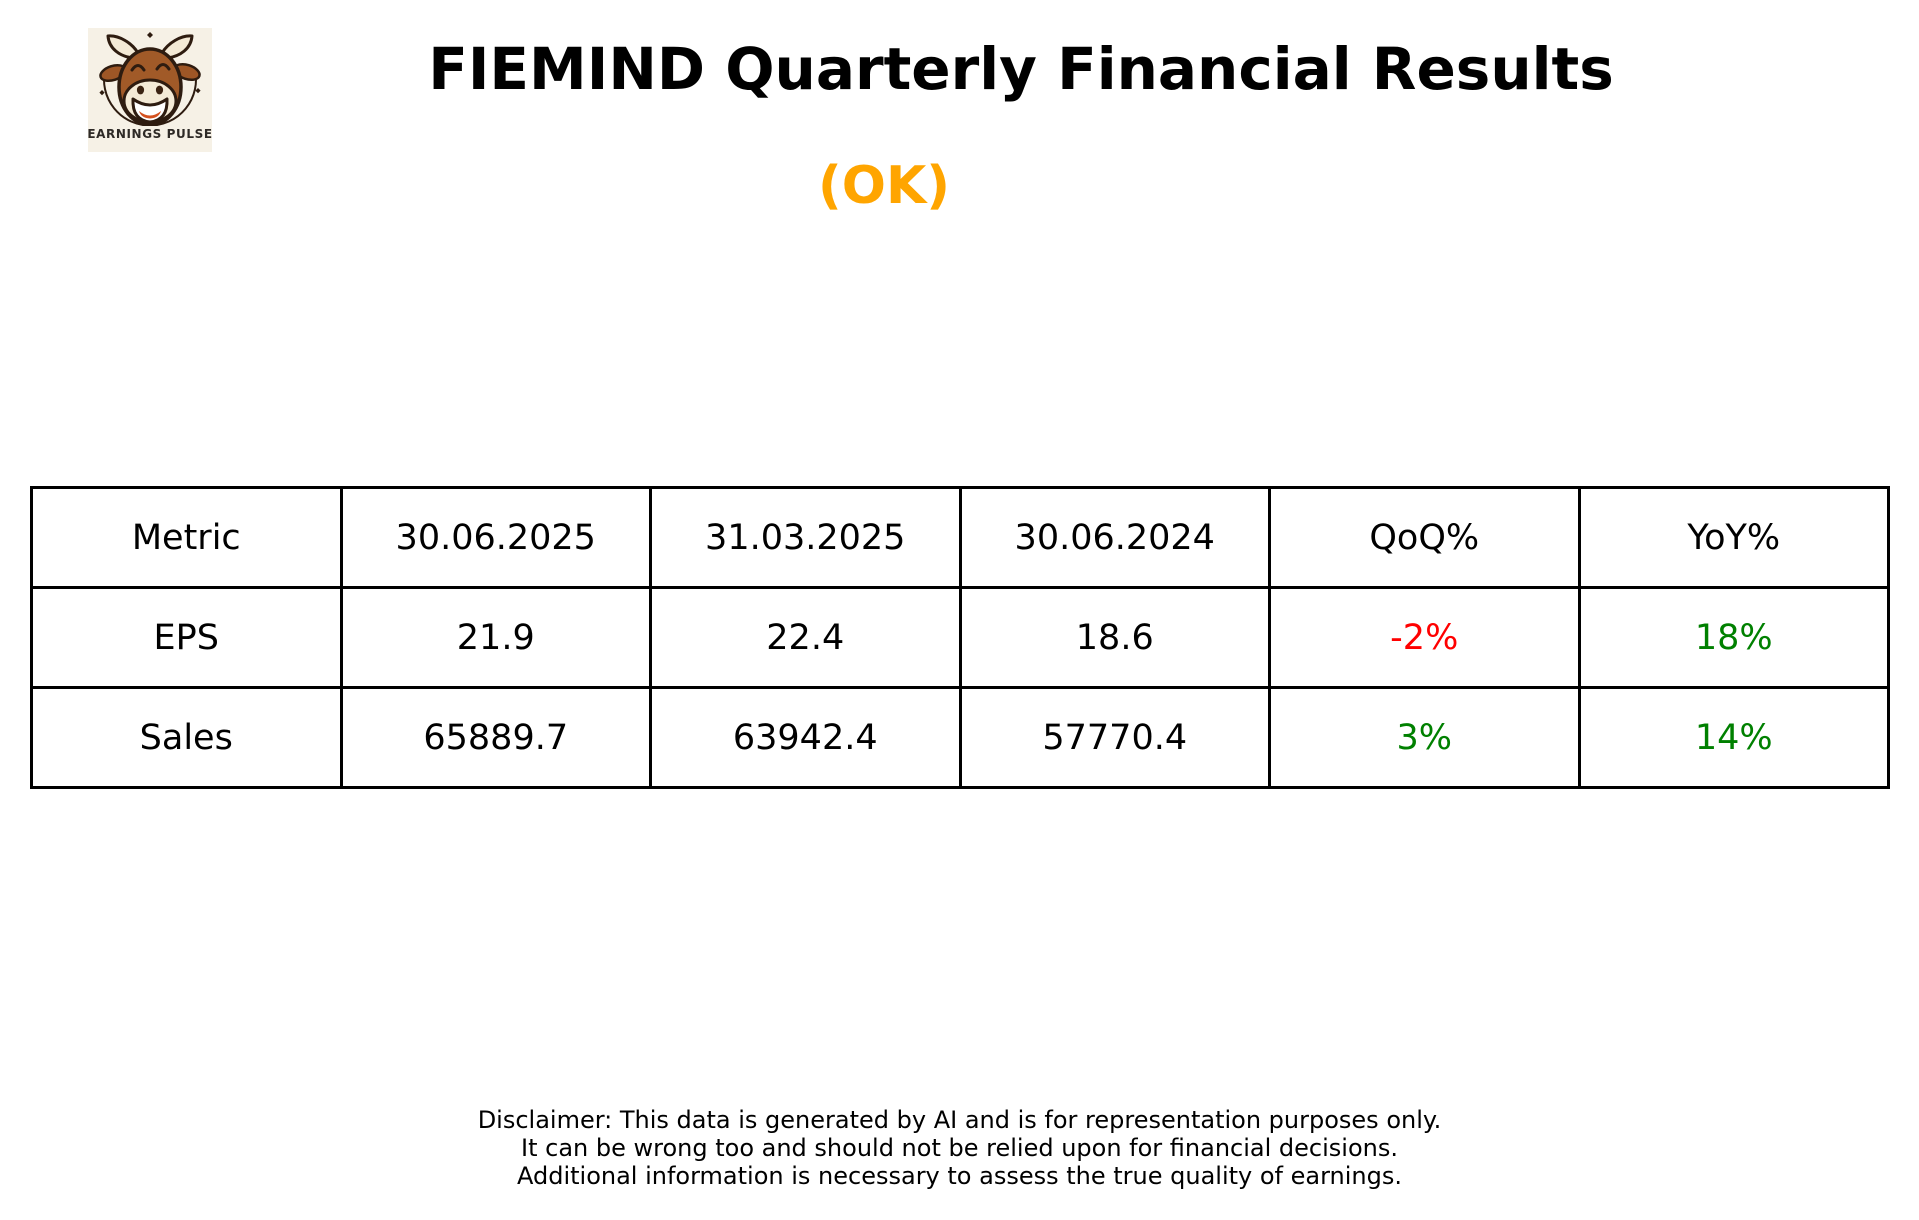 The width and height of the screenshot is (1919, 1220). Describe the element at coordinates (1733, 637) in the screenshot. I see `eps-yoy-cell: 18%` at that location.